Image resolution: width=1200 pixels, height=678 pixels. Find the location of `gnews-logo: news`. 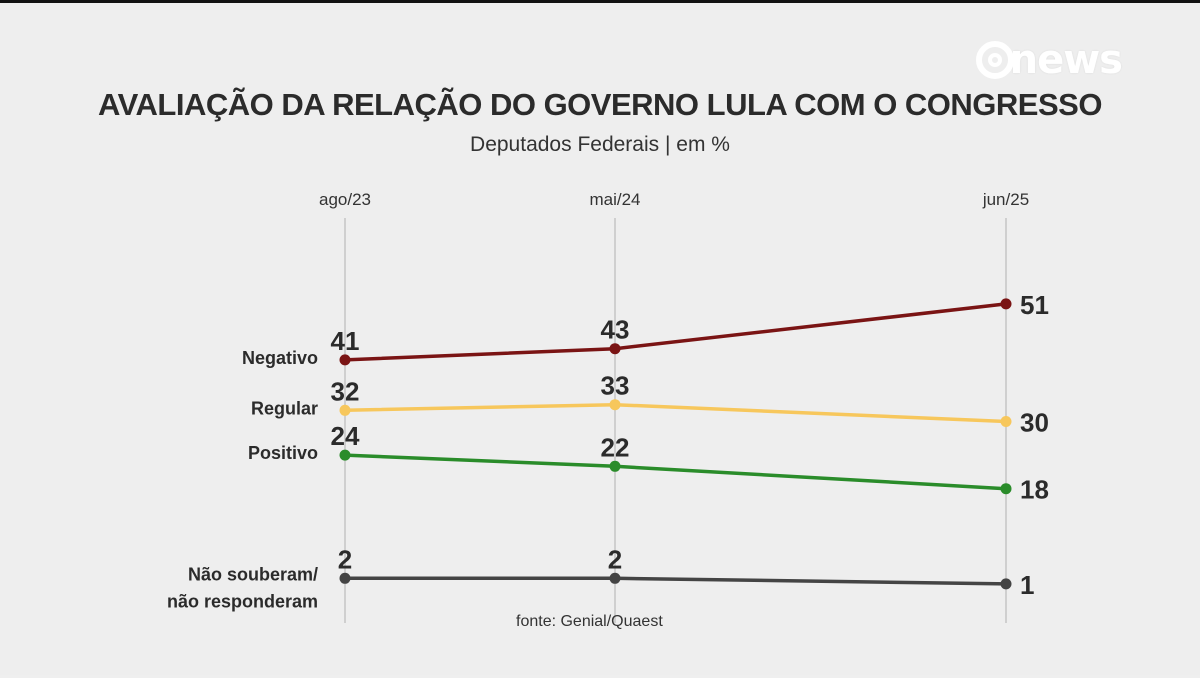

gnews-logo: news is located at coordinates (1049, 60).